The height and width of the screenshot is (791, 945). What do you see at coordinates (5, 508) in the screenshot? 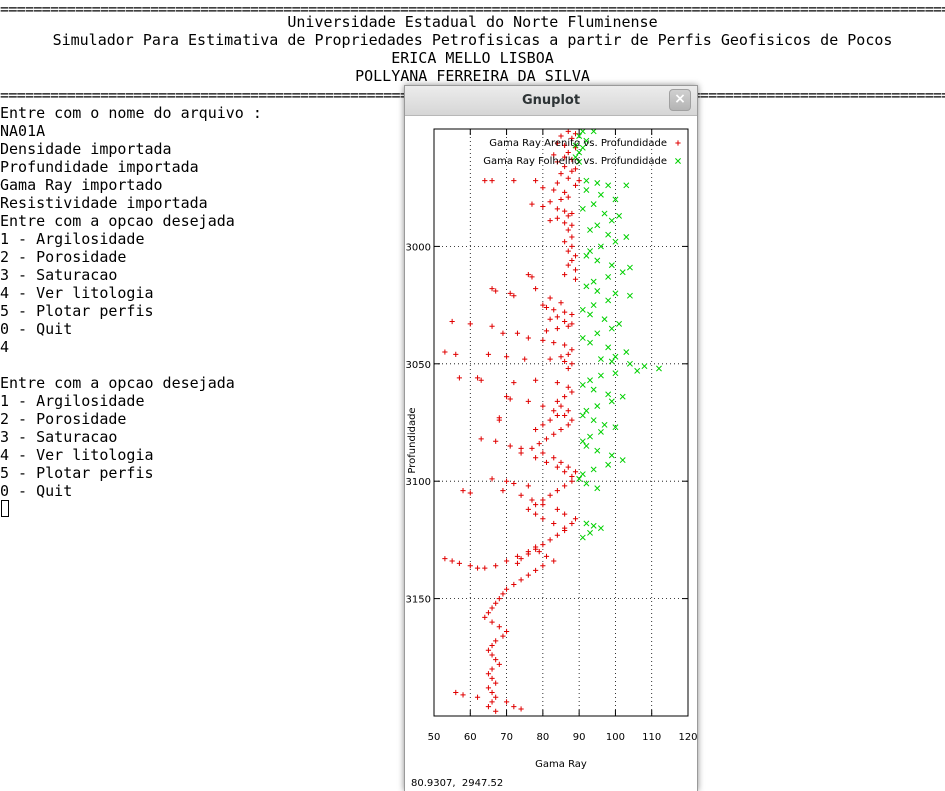
I see `text-cursor` at bounding box center [5, 508].